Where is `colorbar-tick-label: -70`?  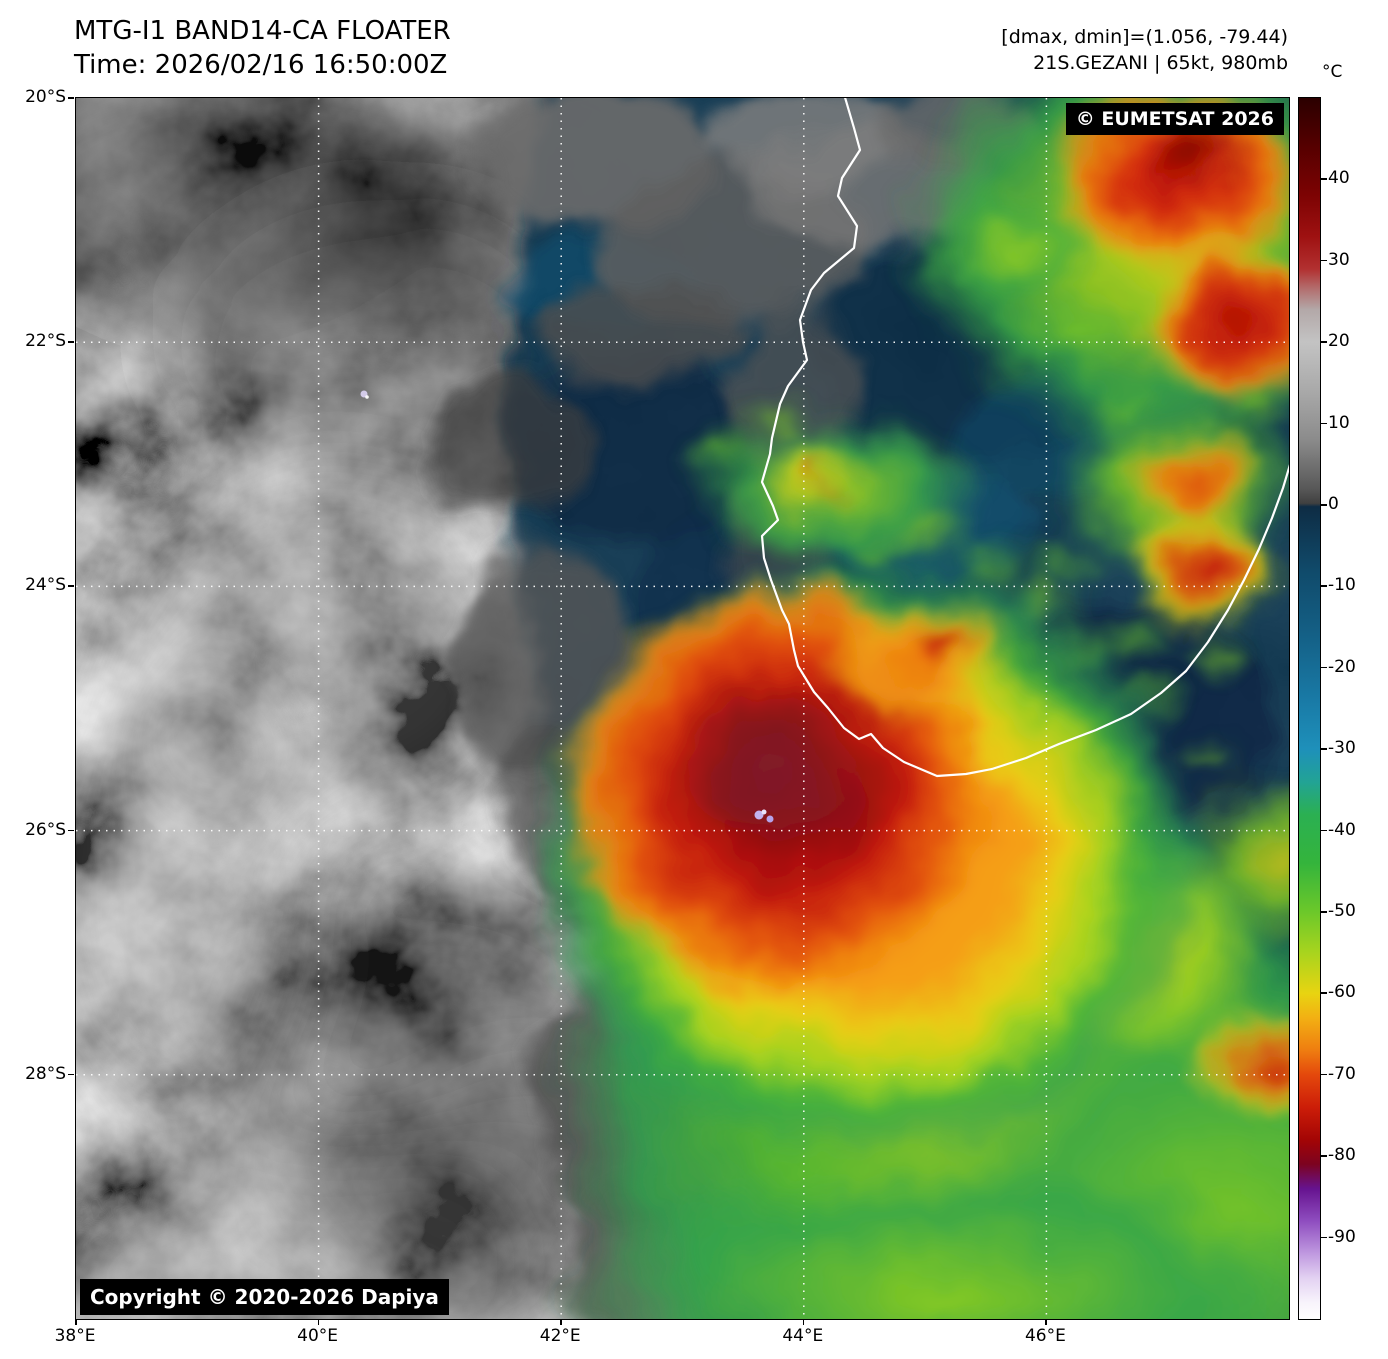 colorbar-tick-label: -70 is located at coordinates (1342, 1073).